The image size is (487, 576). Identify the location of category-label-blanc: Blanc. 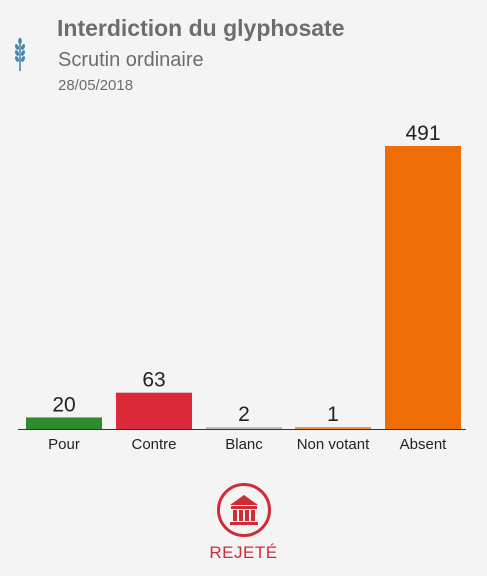
(244, 444).